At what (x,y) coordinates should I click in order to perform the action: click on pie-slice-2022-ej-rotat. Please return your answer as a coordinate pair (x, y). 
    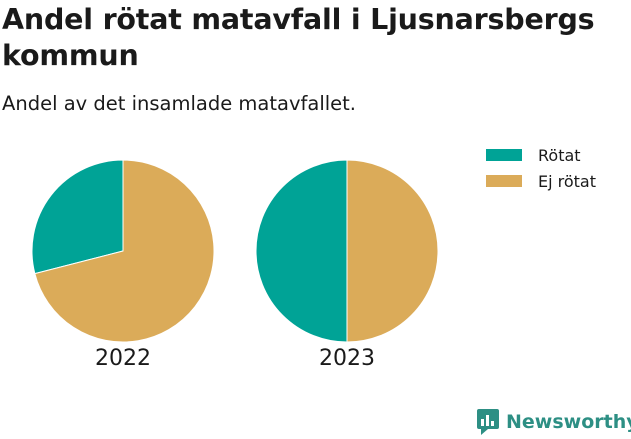
    Looking at the image, I should click on (124, 251).